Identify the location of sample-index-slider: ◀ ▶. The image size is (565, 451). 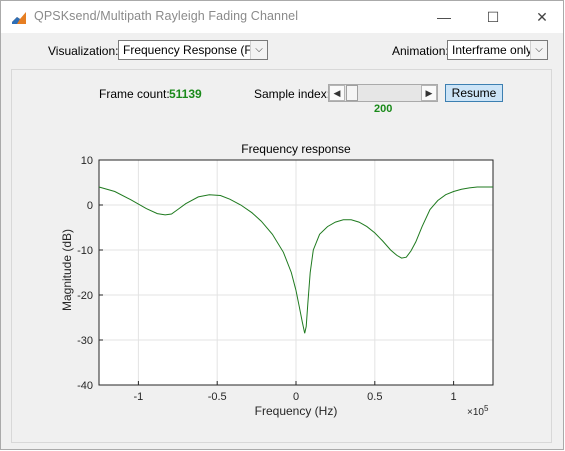
(383, 93).